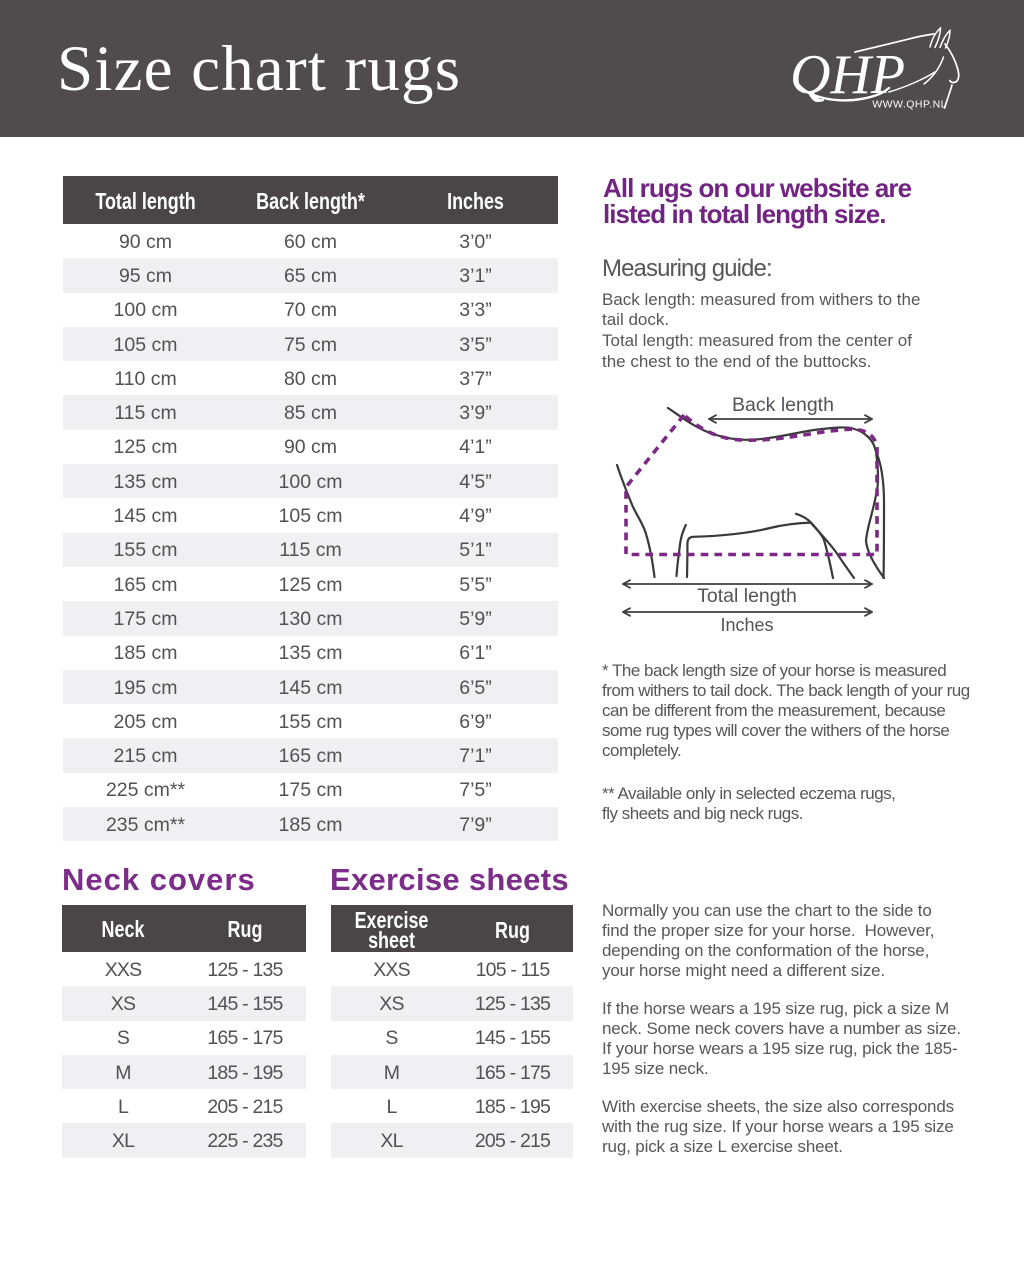 This screenshot has width=1024, height=1280. What do you see at coordinates (747, 596) in the screenshot?
I see `svg-text: Total length` at bounding box center [747, 596].